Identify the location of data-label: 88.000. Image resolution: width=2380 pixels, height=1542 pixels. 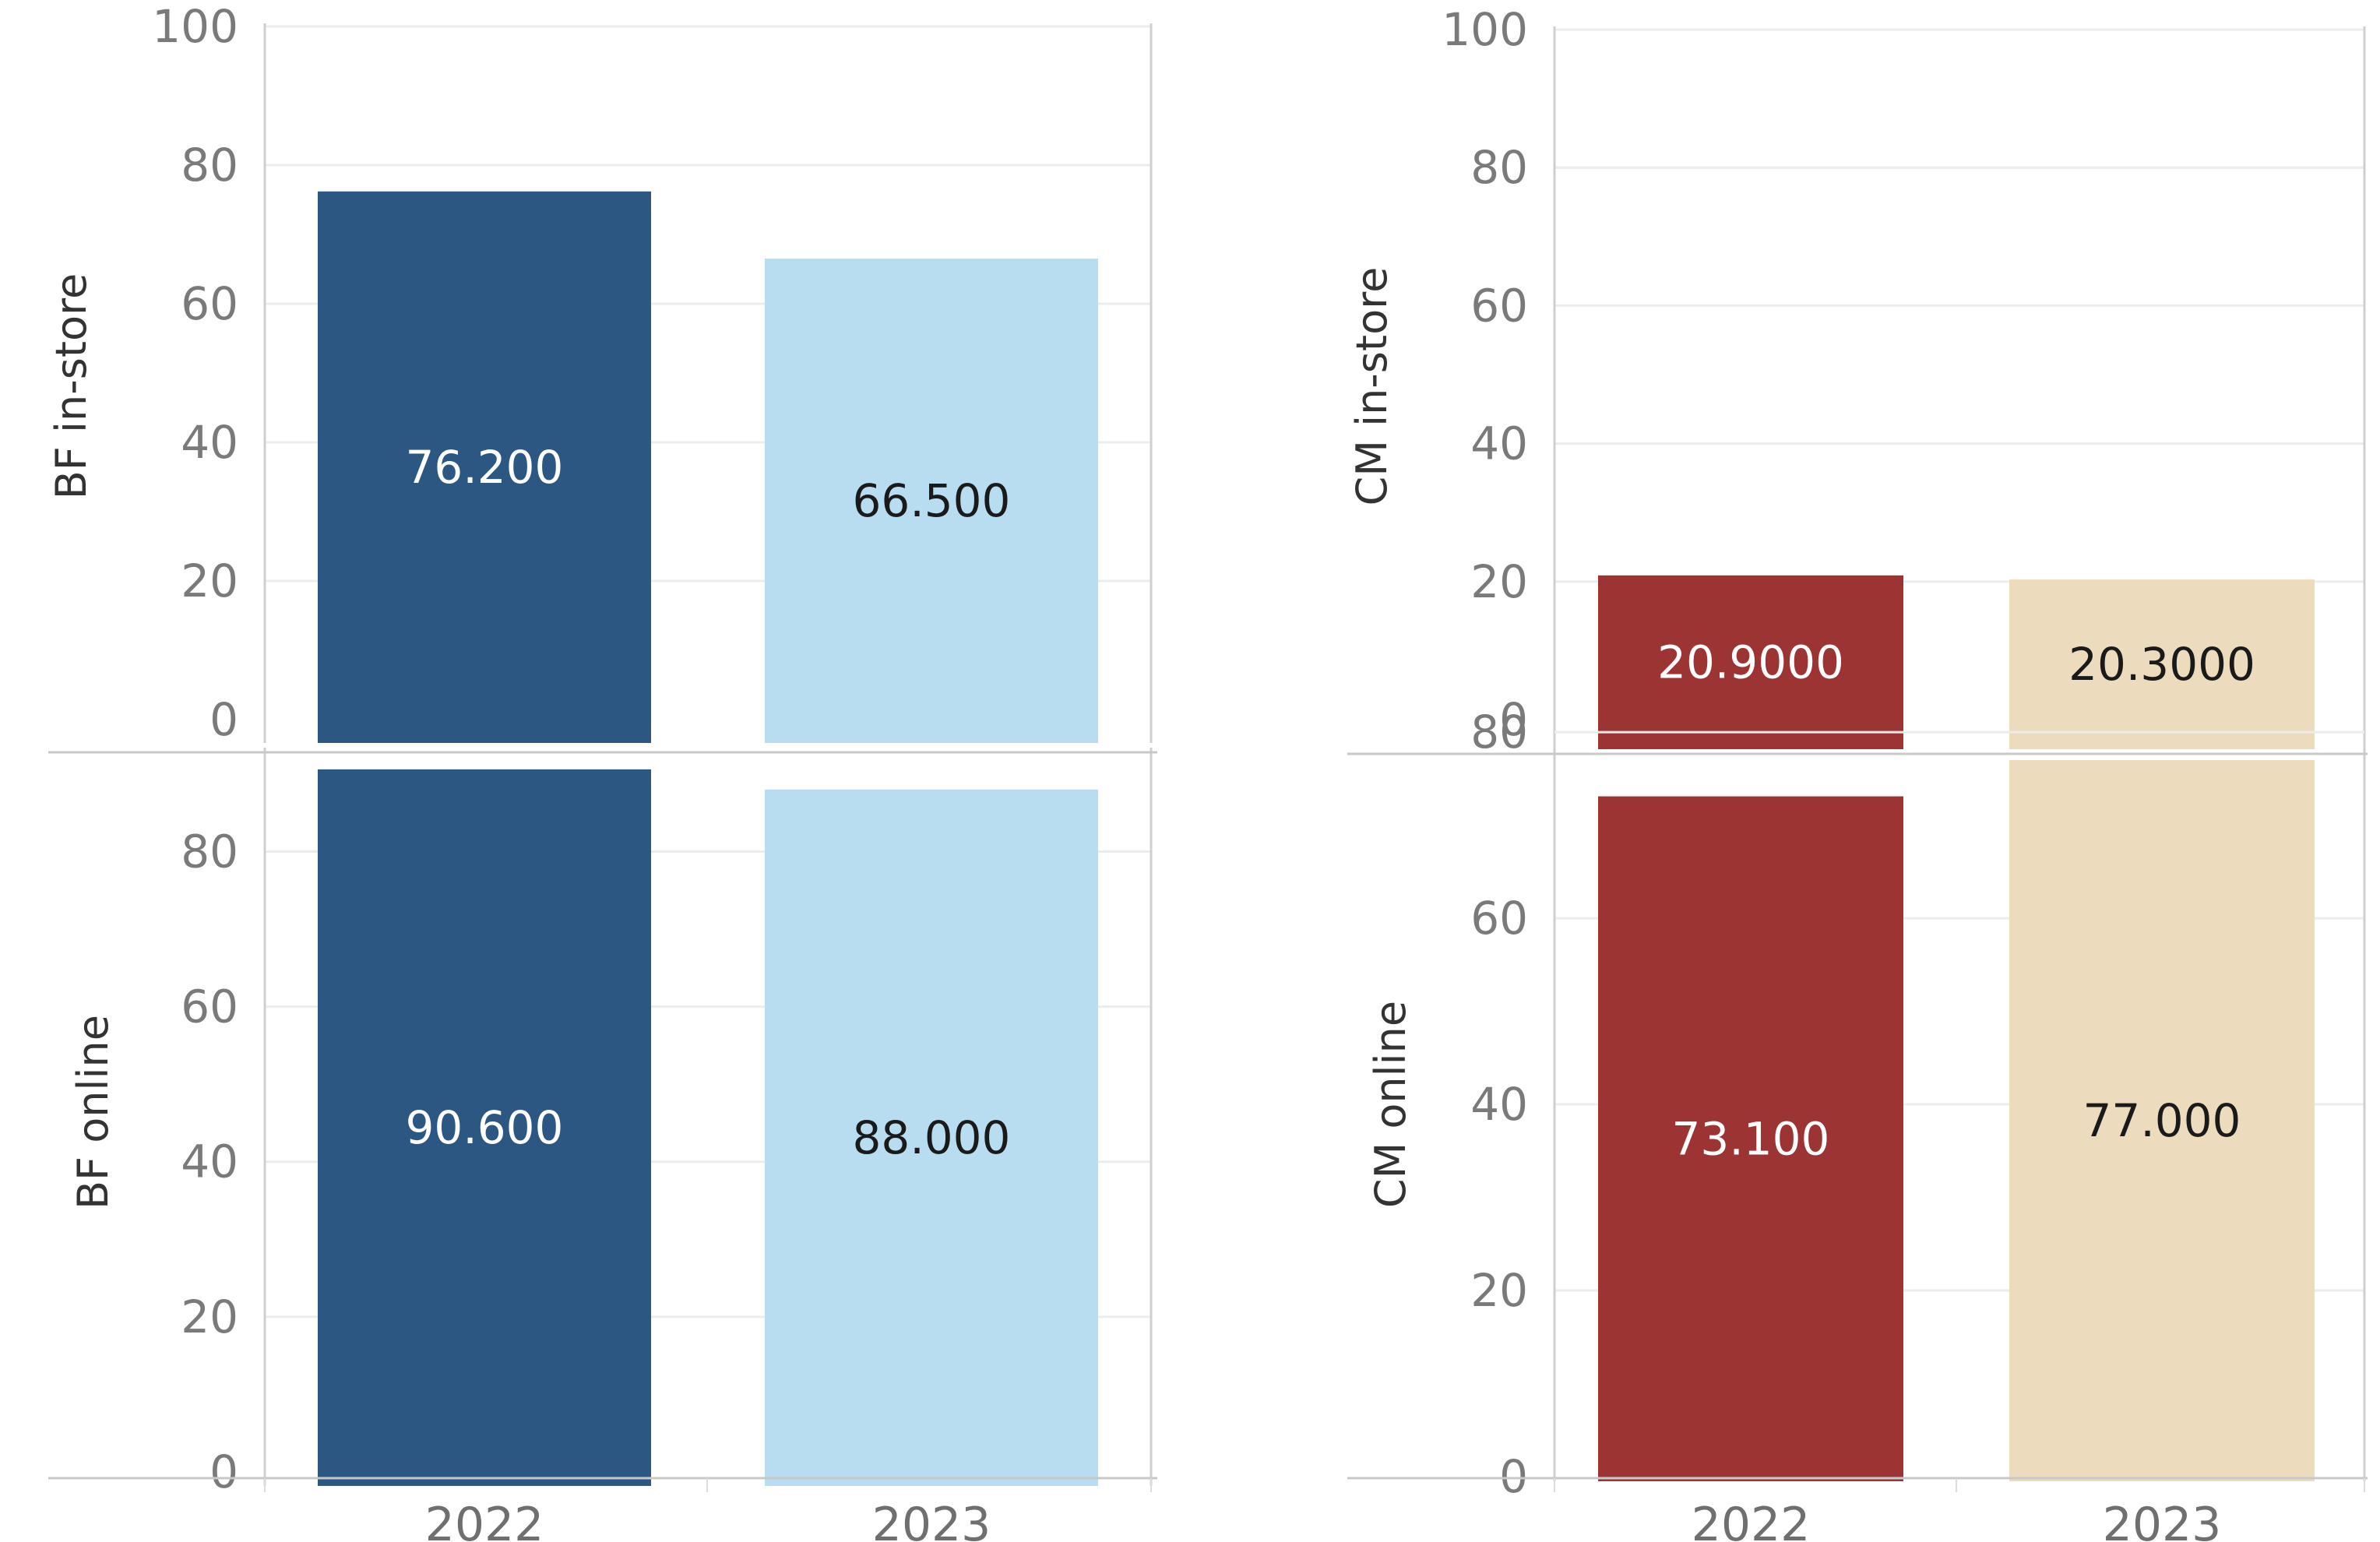
(932, 1137).